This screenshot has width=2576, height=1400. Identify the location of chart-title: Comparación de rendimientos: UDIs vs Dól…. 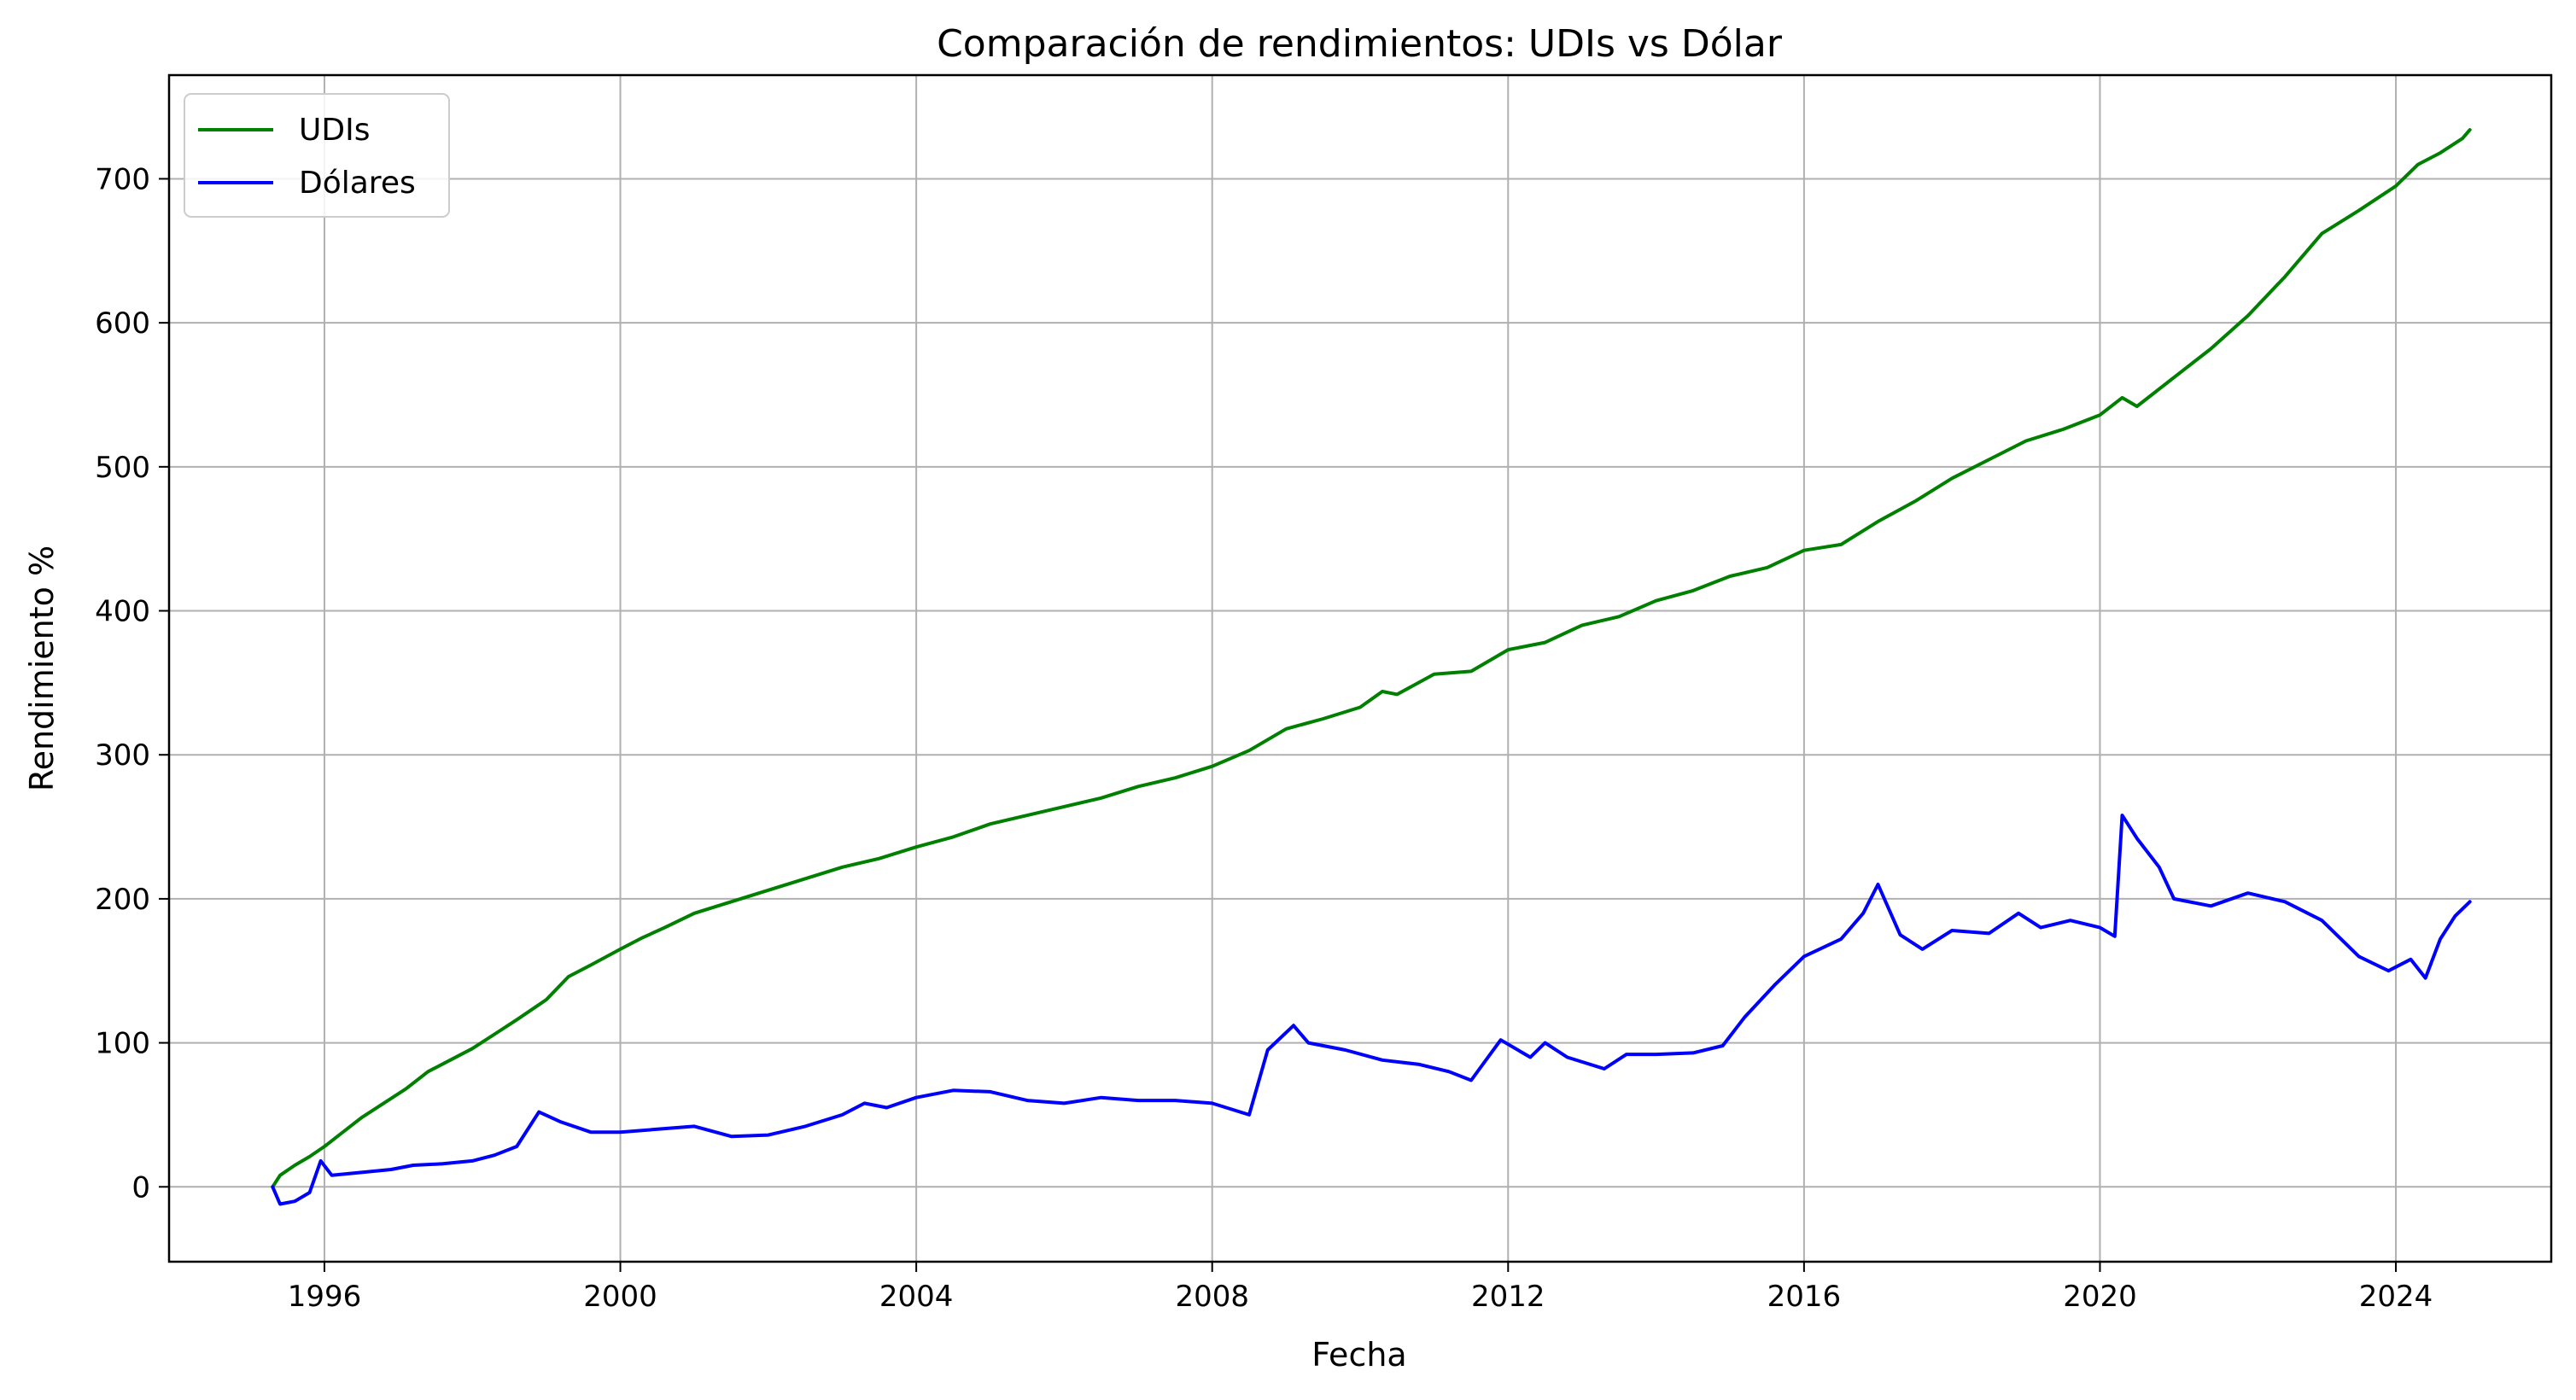
(1360, 44).